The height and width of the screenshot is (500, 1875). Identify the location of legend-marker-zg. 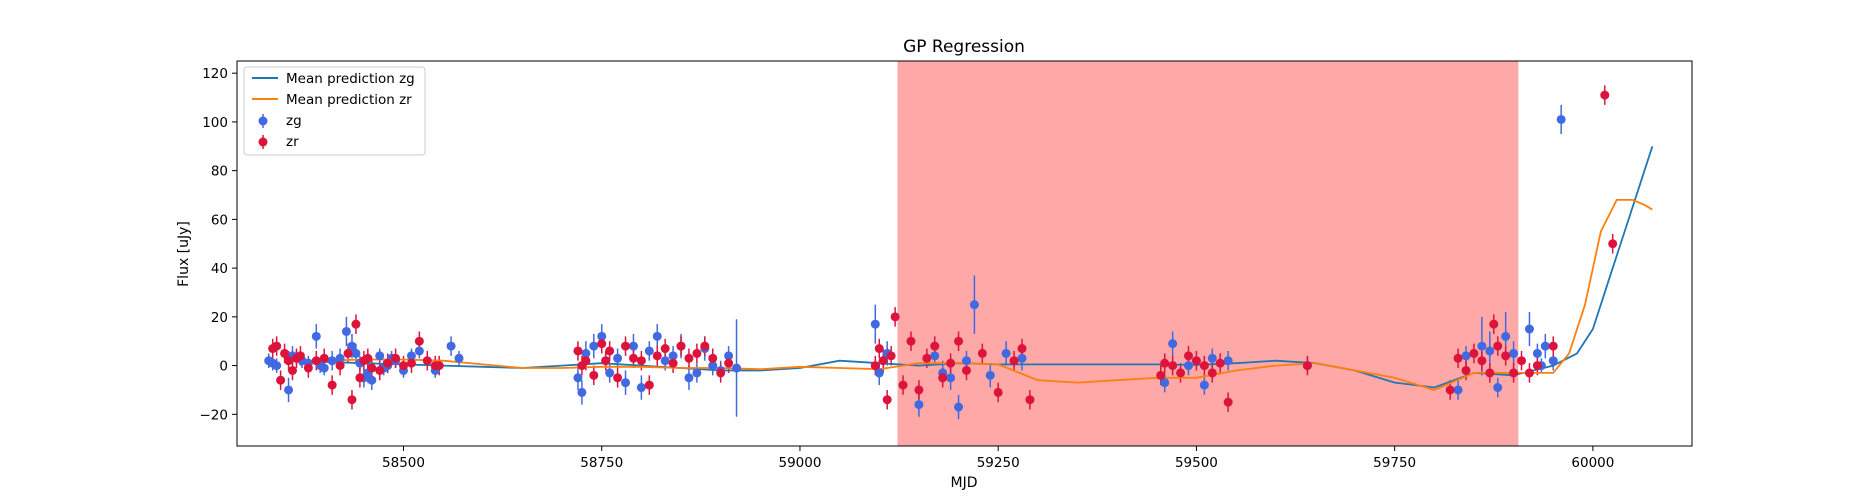
(263, 121).